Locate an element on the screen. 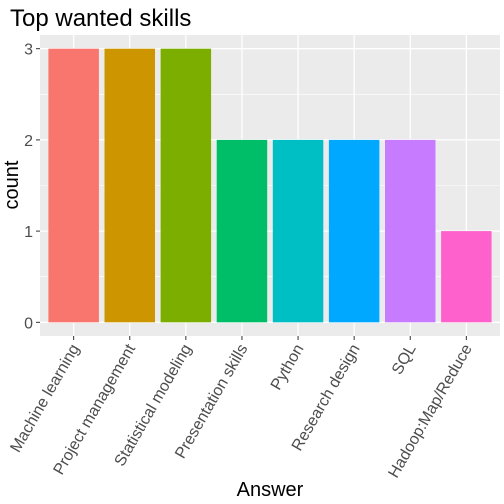 The height and width of the screenshot is (504, 504). bar-statistical-modeling is located at coordinates (186, 185).